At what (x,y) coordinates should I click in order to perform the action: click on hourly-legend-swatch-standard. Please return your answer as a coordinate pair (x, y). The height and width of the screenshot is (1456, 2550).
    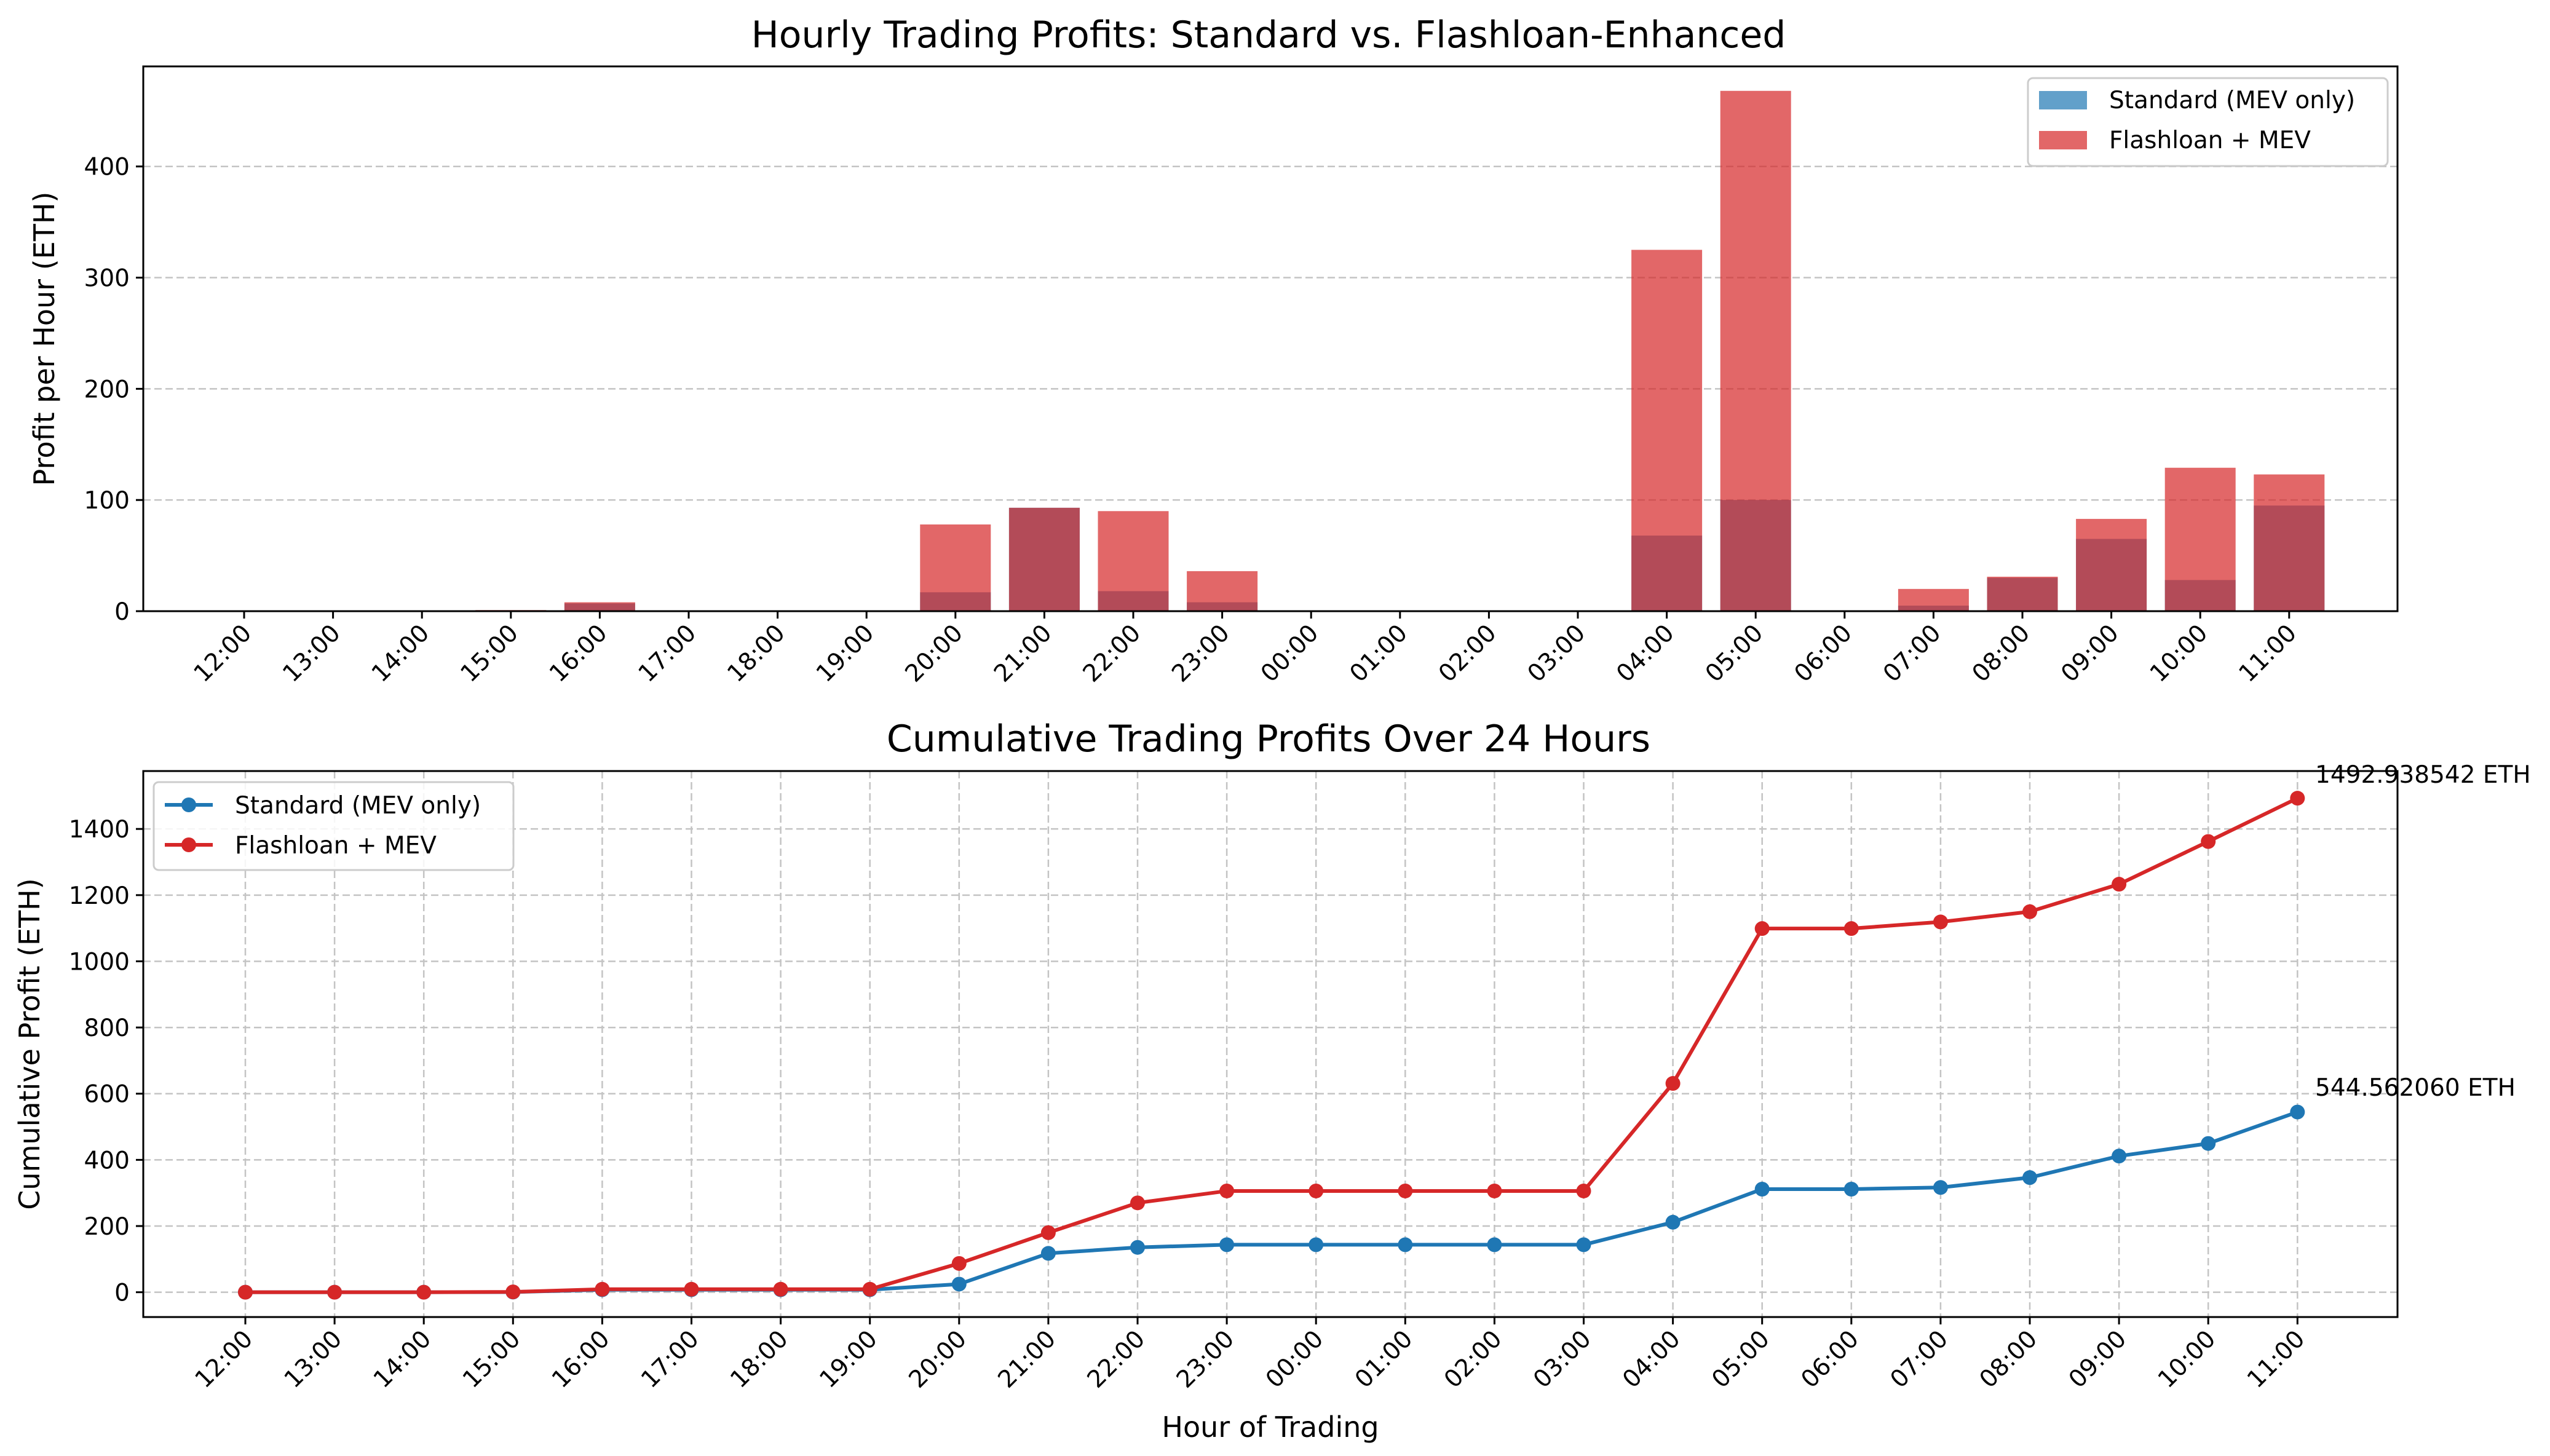
    Looking at the image, I should click on (2063, 100).